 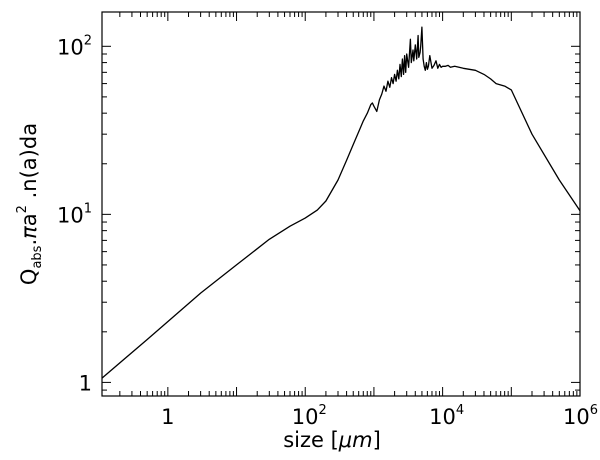 I want to click on y-tick-labels: 1 10¹ 10², so click(x=74, y=214).